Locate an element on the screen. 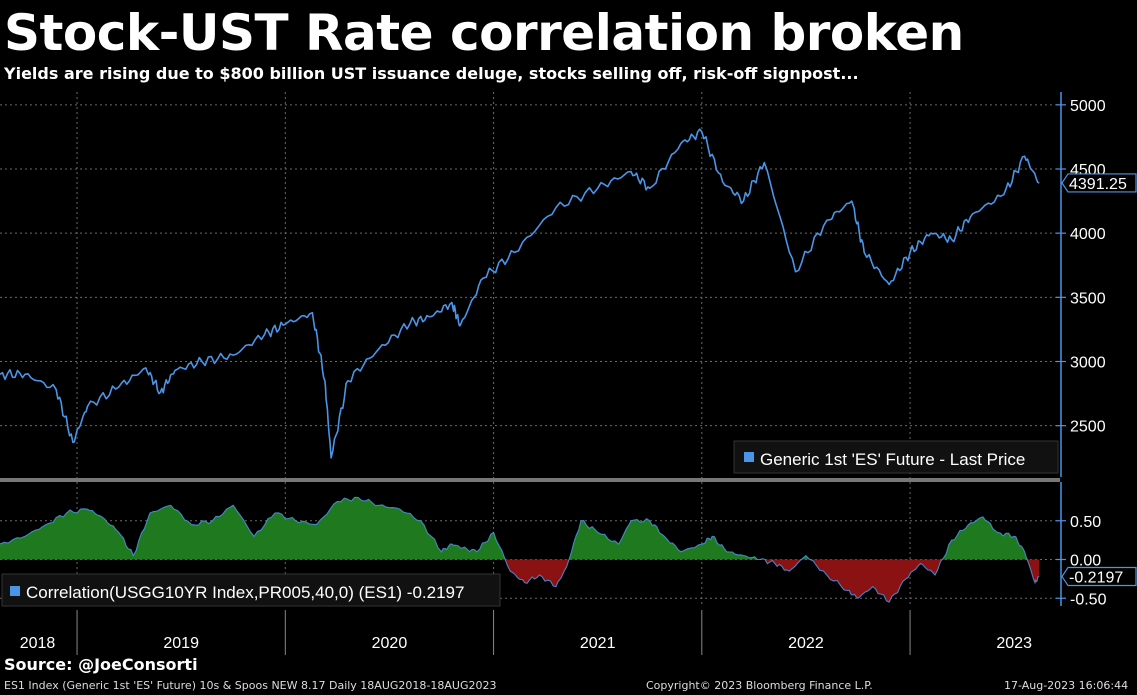 This screenshot has width=1137, height=695. corr-legend-swatch is located at coordinates (15, 591).